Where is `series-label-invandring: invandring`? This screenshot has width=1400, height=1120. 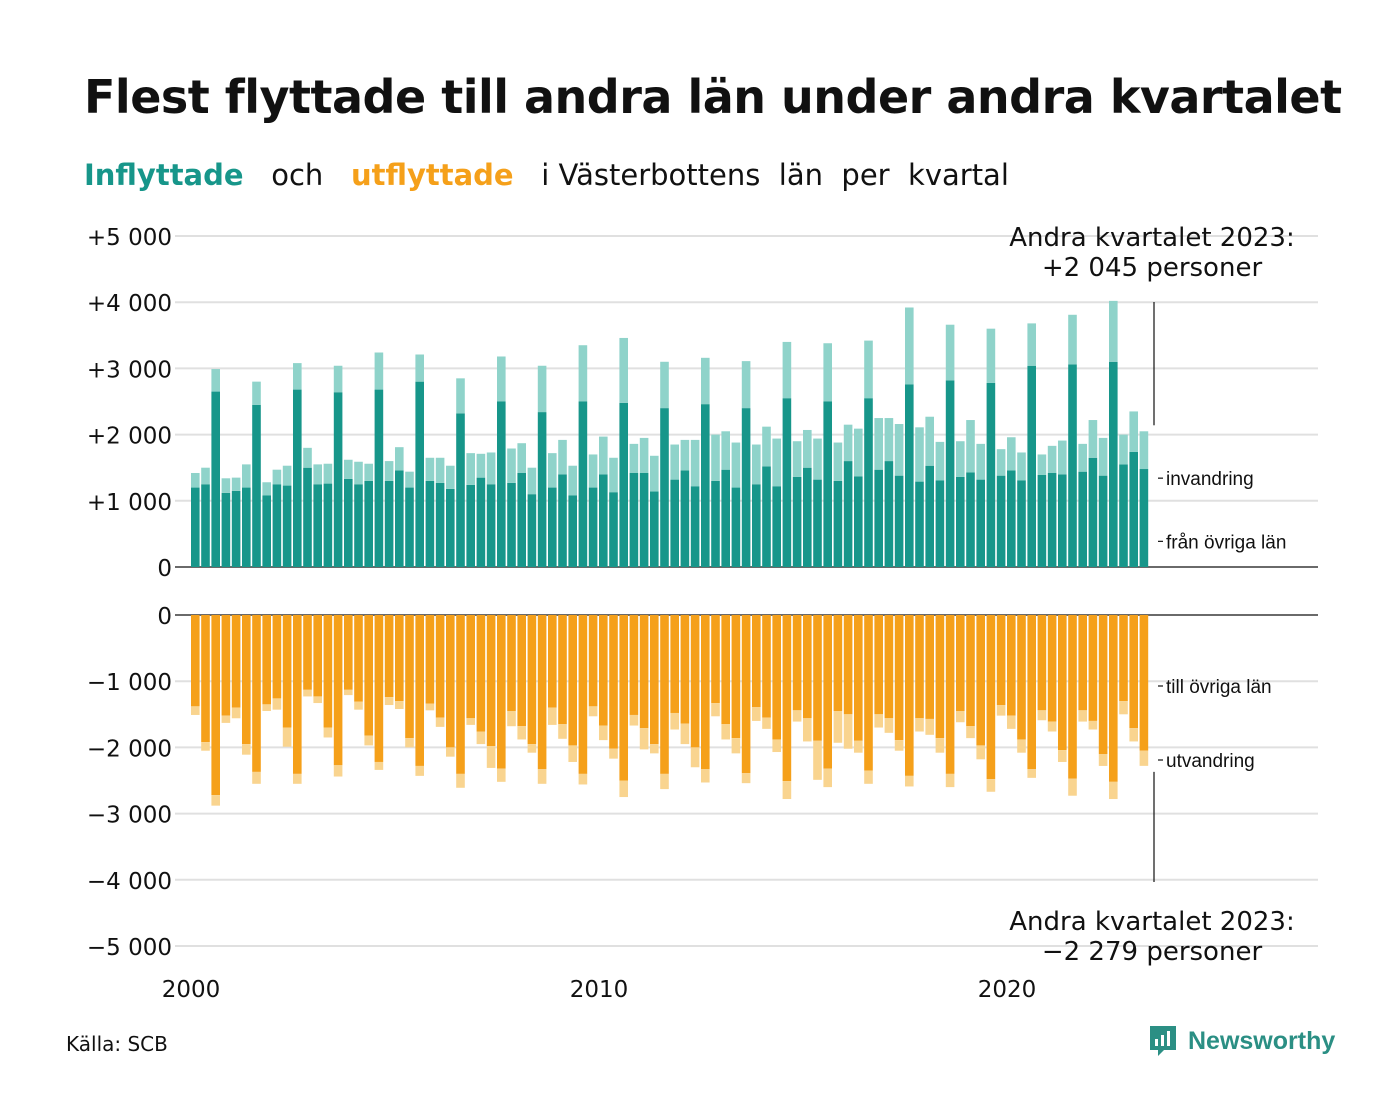
series-label-invandring: invandring is located at coordinates (1210, 479).